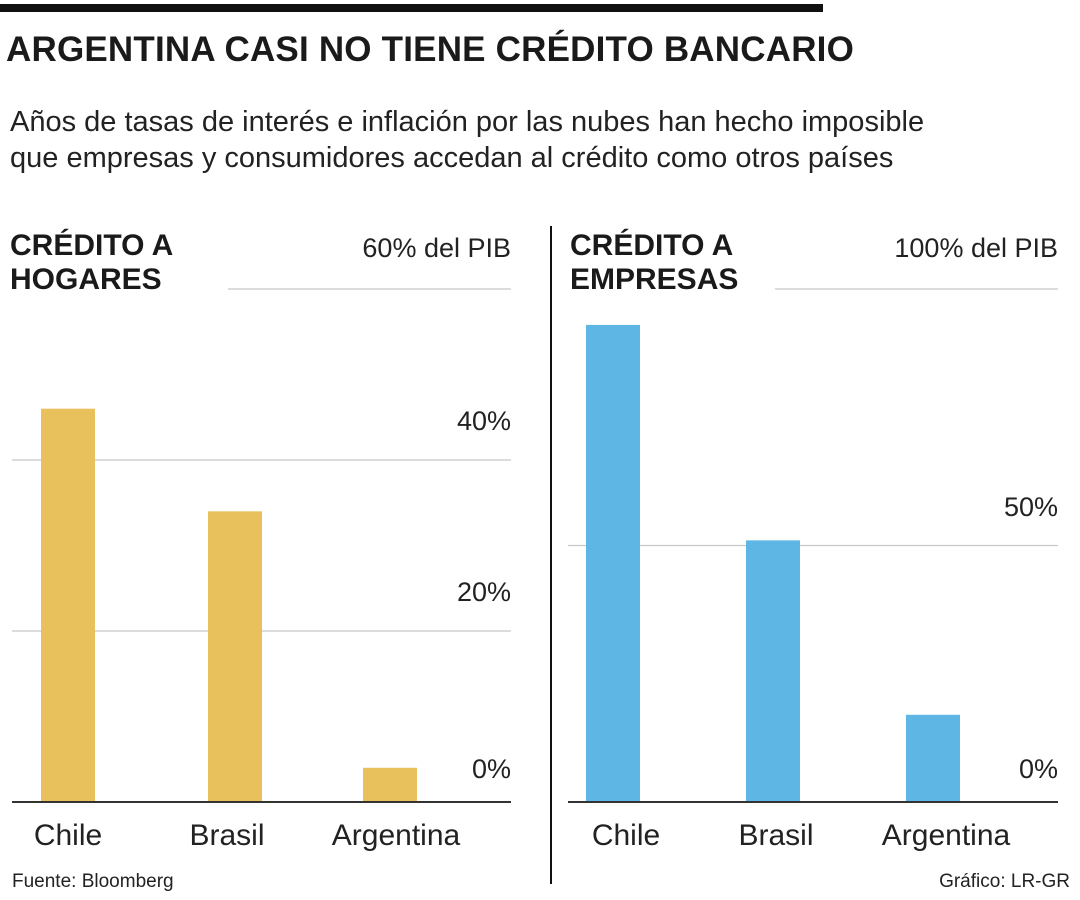  Describe the element at coordinates (551, 555) in the screenshot. I see `panel-divider` at that location.